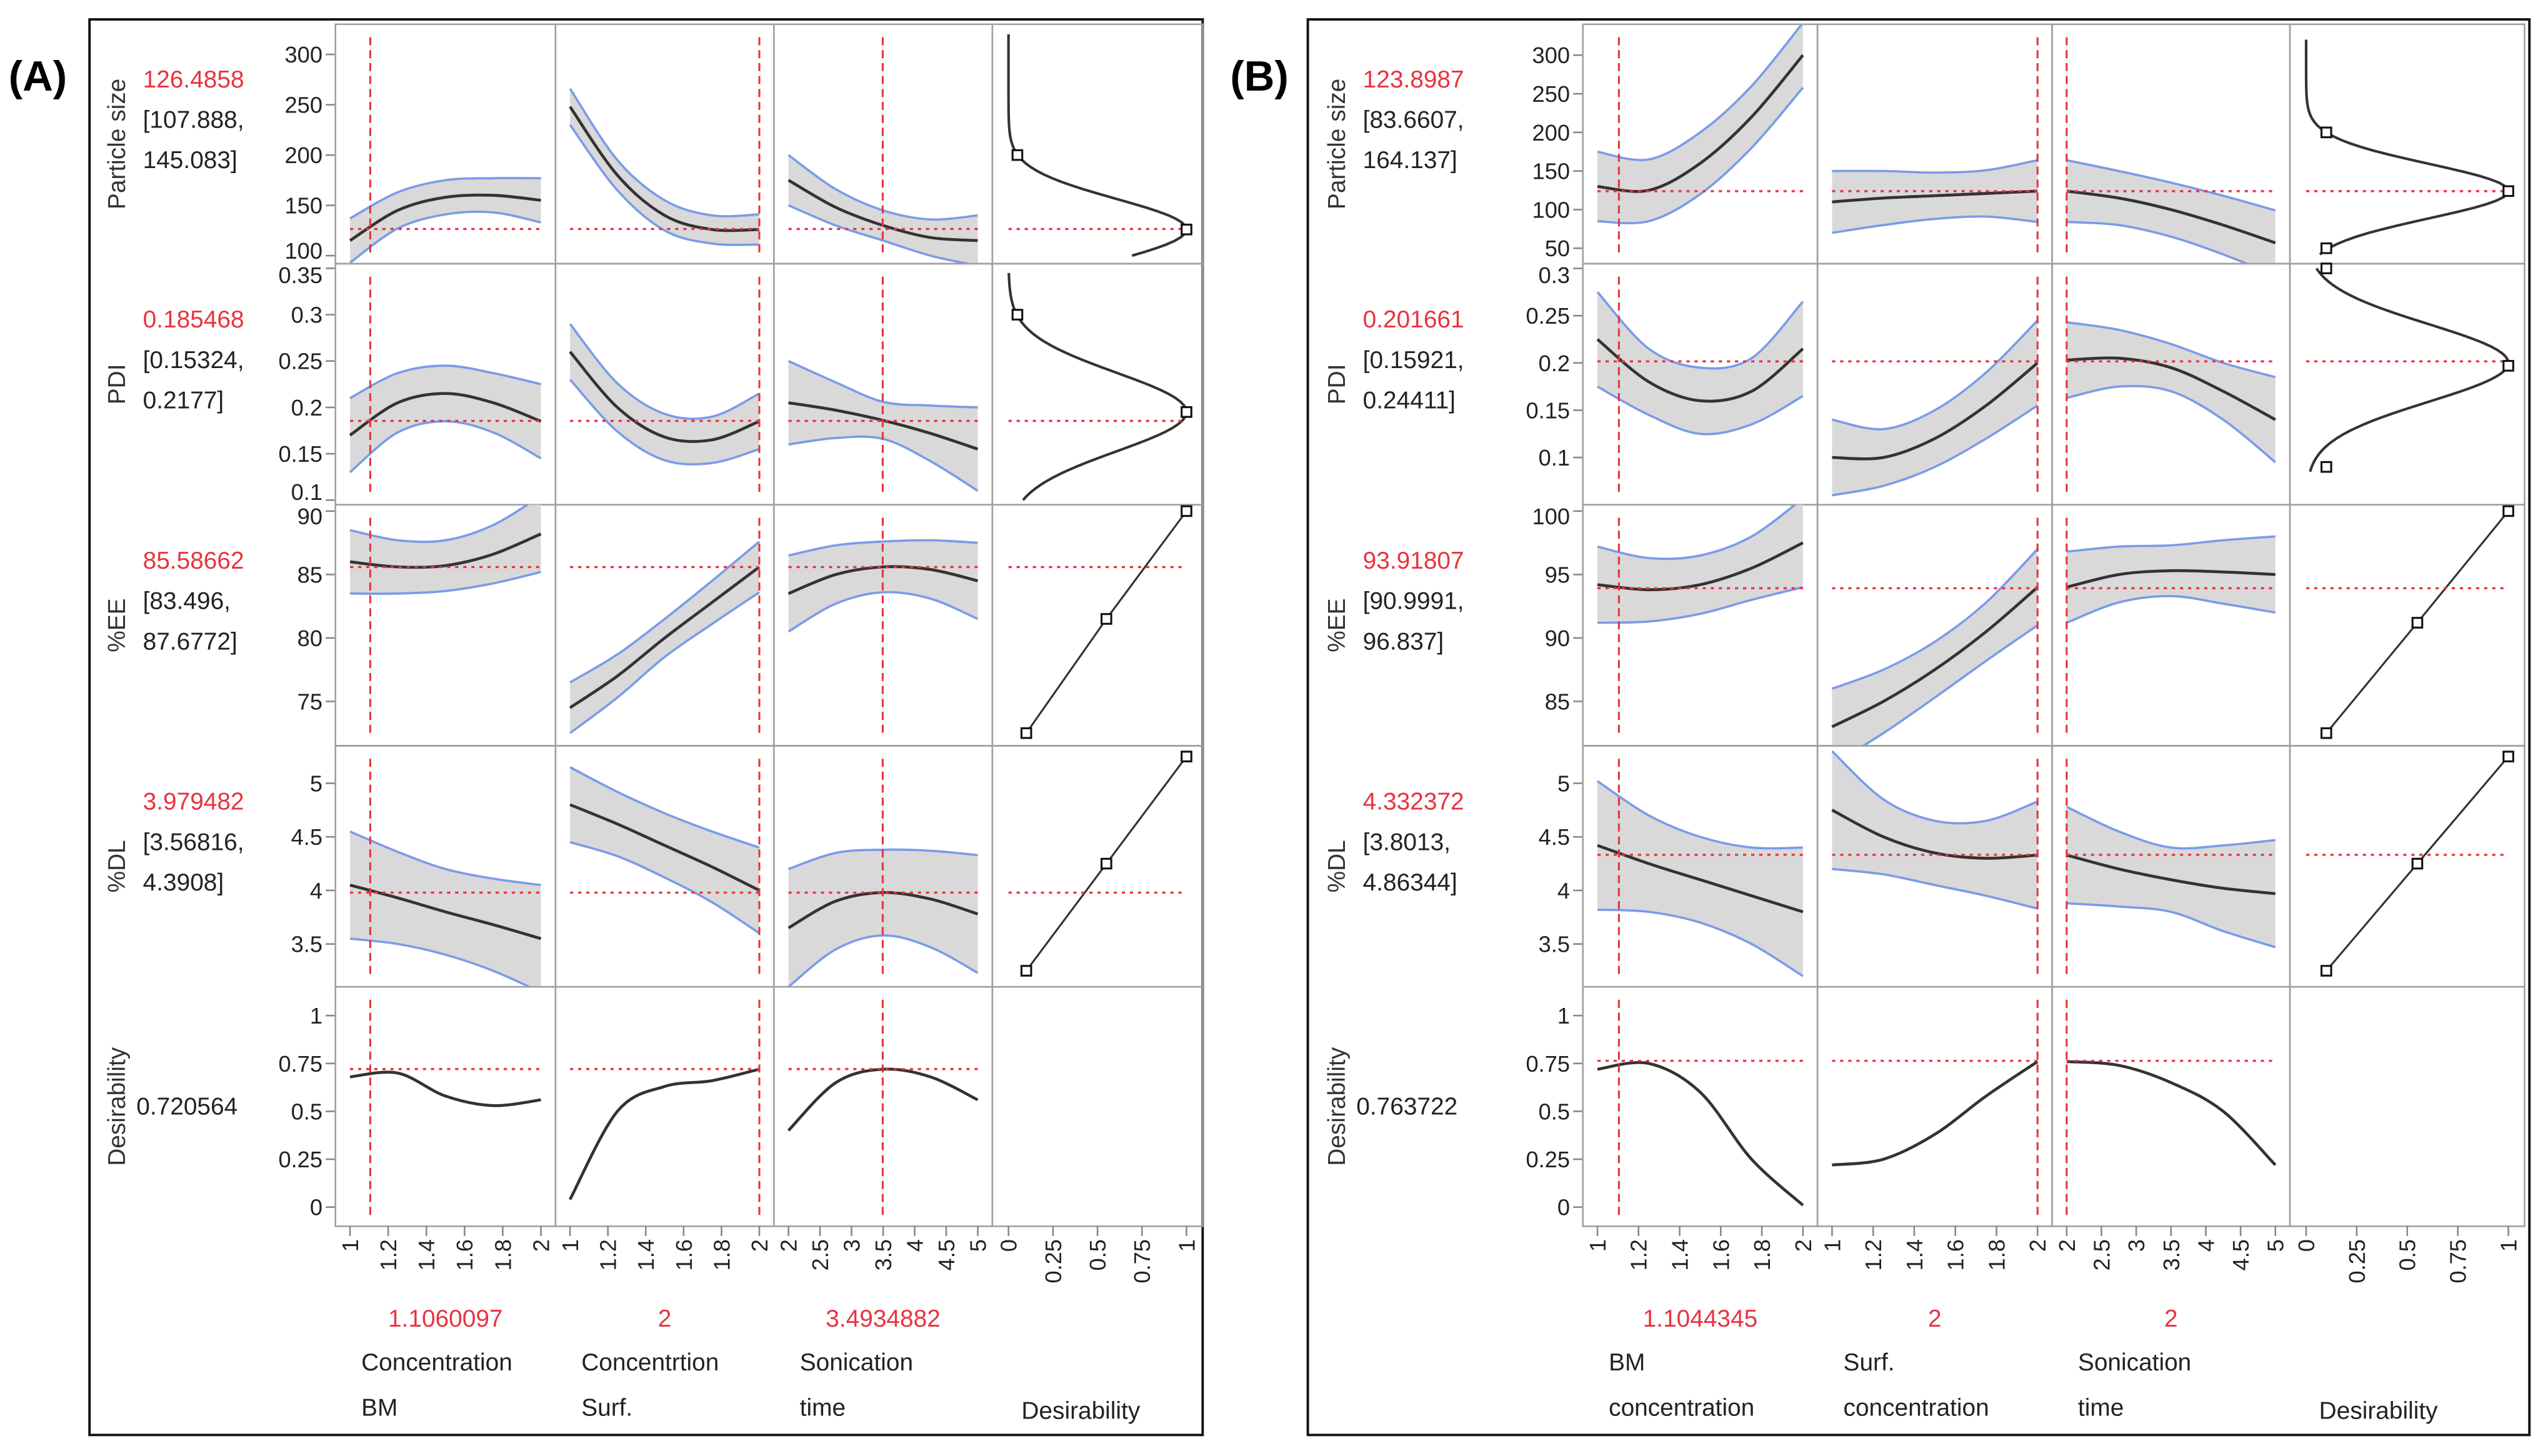 Image resolution: width=2538 pixels, height=1456 pixels. I want to click on y-tick-label: 0.75, so click(300, 1064).